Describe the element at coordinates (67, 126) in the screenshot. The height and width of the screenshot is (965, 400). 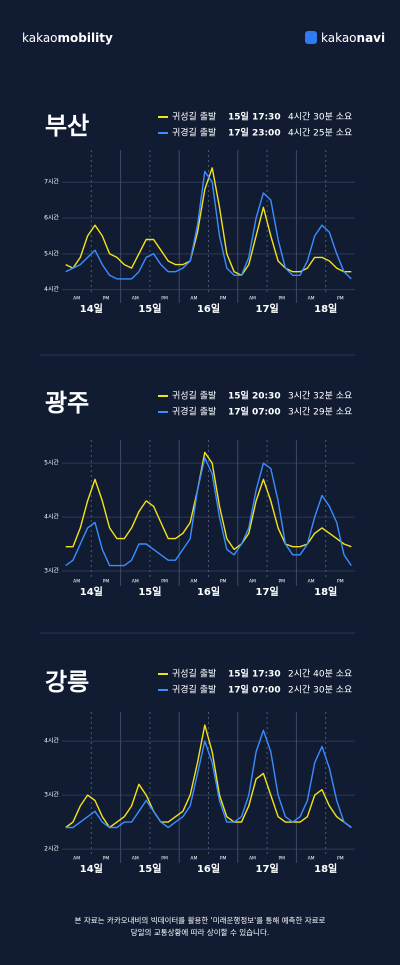
I see `chart-title: 부산` at that location.